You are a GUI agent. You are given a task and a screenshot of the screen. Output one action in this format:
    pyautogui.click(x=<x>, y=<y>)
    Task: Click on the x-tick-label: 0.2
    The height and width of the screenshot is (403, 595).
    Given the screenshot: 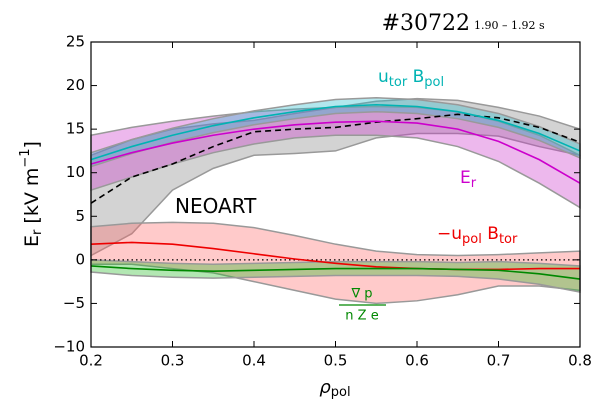 What is the action you would take?
    pyautogui.click(x=91, y=361)
    